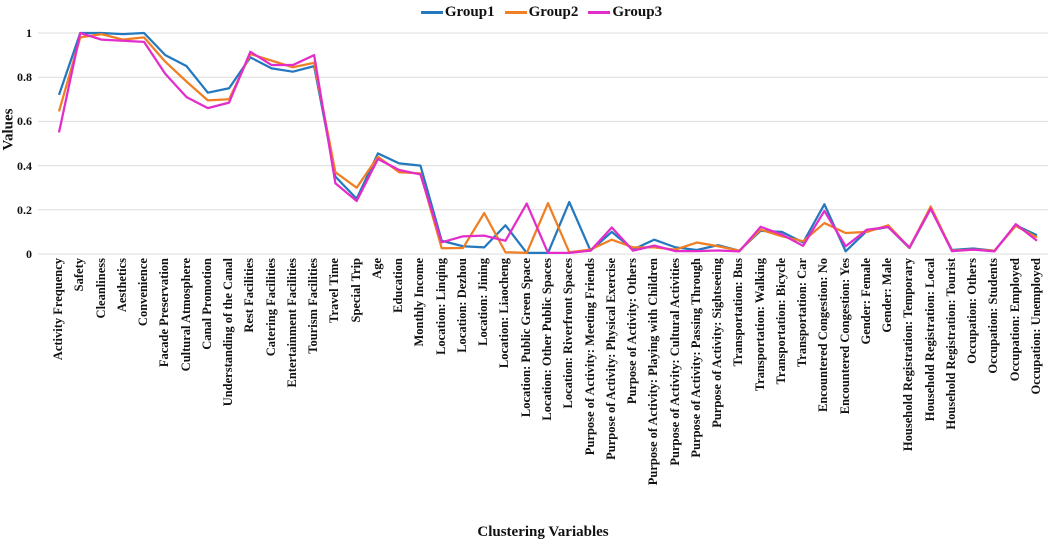 This screenshot has height=550, width=1059. Describe the element at coordinates (1014, 320) in the screenshot. I see `x-tick-label: Occupation: Employed` at that location.